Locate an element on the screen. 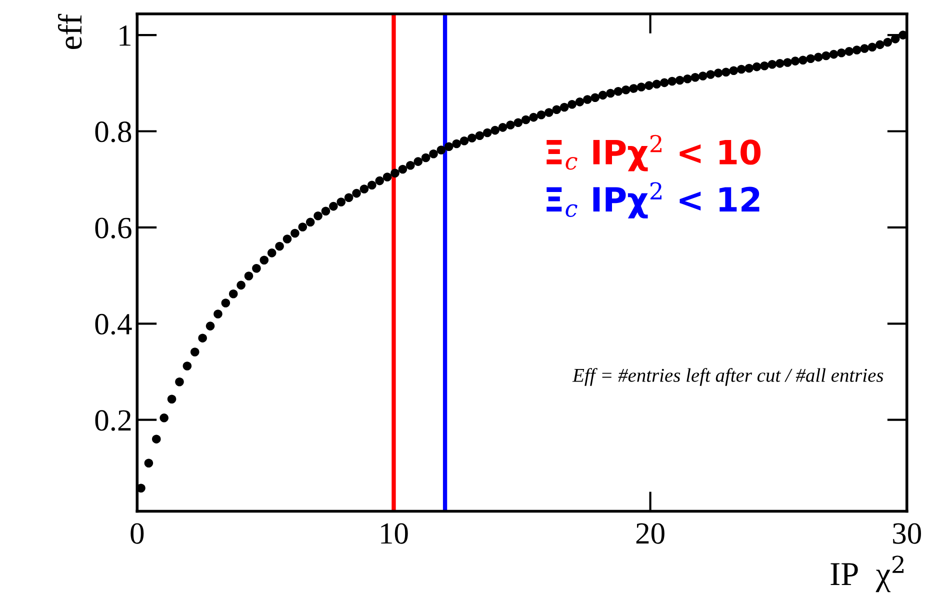 The height and width of the screenshot is (605, 933). x-tick-label: 30 is located at coordinates (907, 533).